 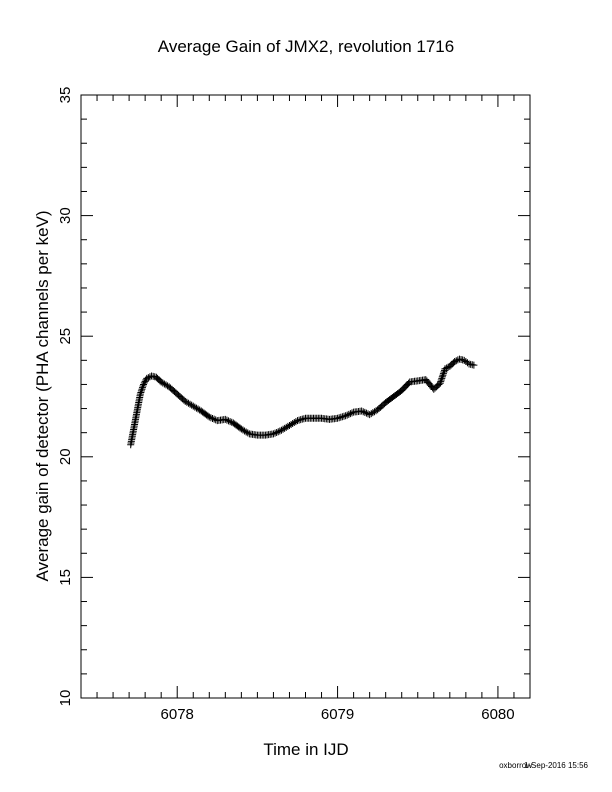 I want to click on x-axis-label: Time in IJD, so click(x=305, y=749).